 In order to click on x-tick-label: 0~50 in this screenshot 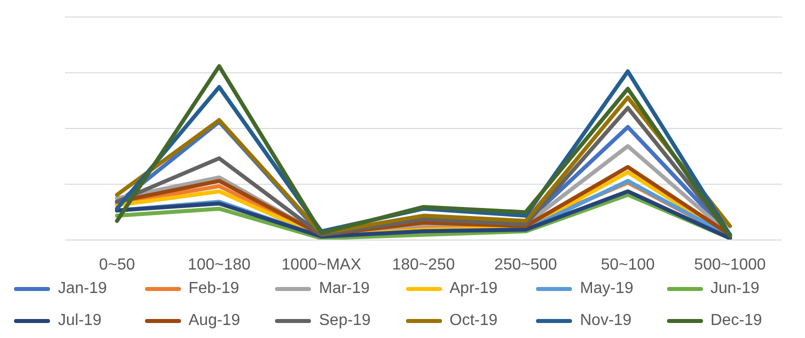, I will do `click(117, 265)`.